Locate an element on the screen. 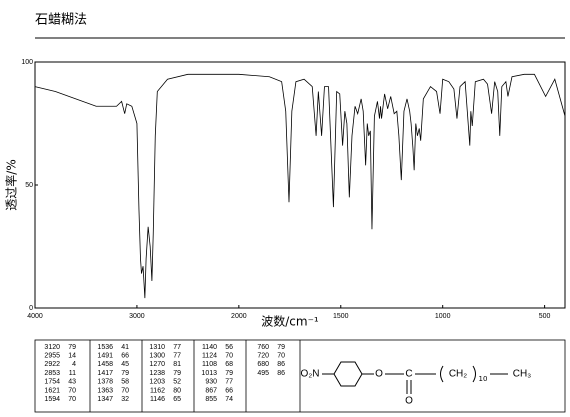  peak-wavenumber: 2955 is located at coordinates (52, 356).